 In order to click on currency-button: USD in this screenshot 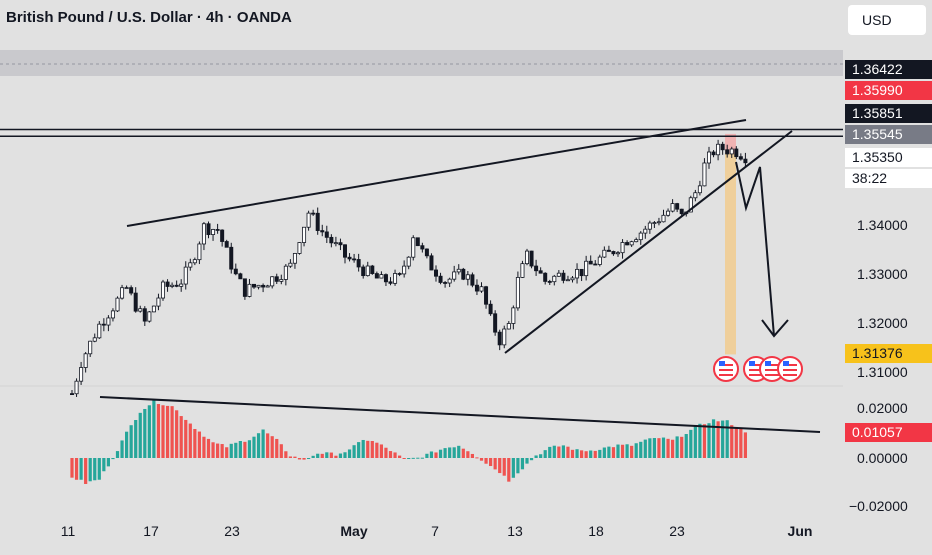, I will do `click(887, 20)`.